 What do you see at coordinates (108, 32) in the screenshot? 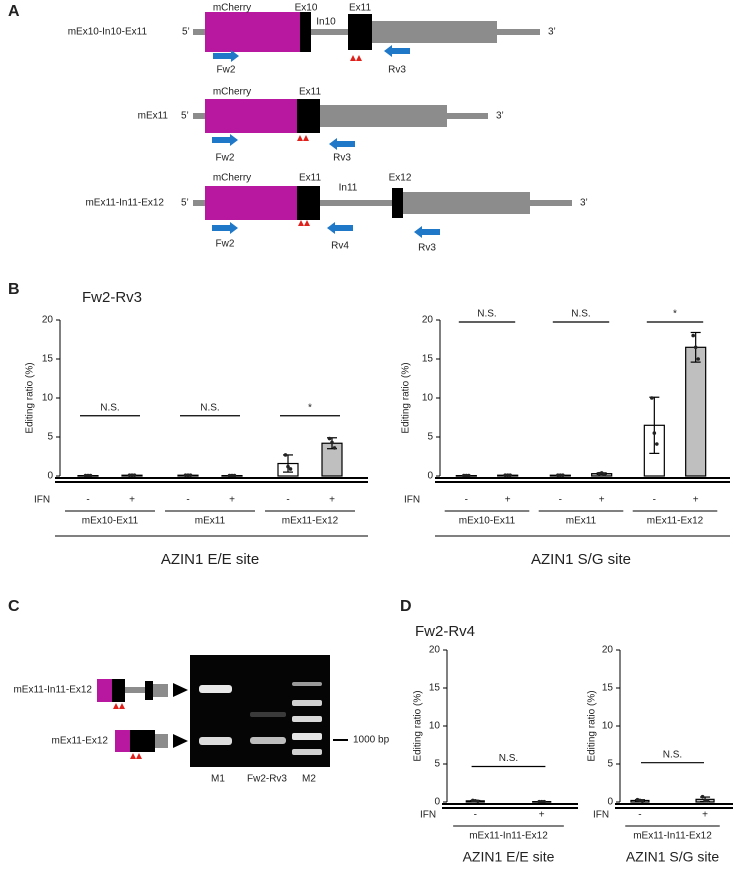
I see `construct-name: mEx10-In10-Ex11` at bounding box center [108, 32].